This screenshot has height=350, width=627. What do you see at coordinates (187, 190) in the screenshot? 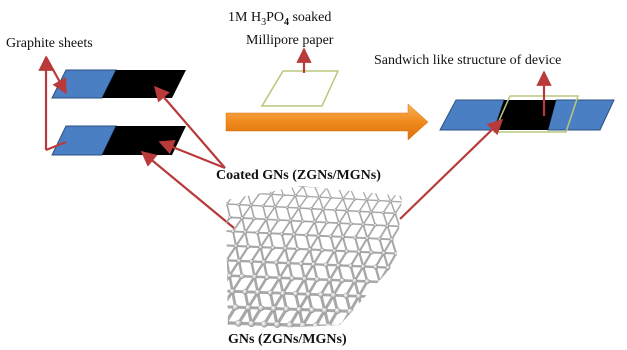
I see `gns-to-sheet-arrow` at bounding box center [187, 190].